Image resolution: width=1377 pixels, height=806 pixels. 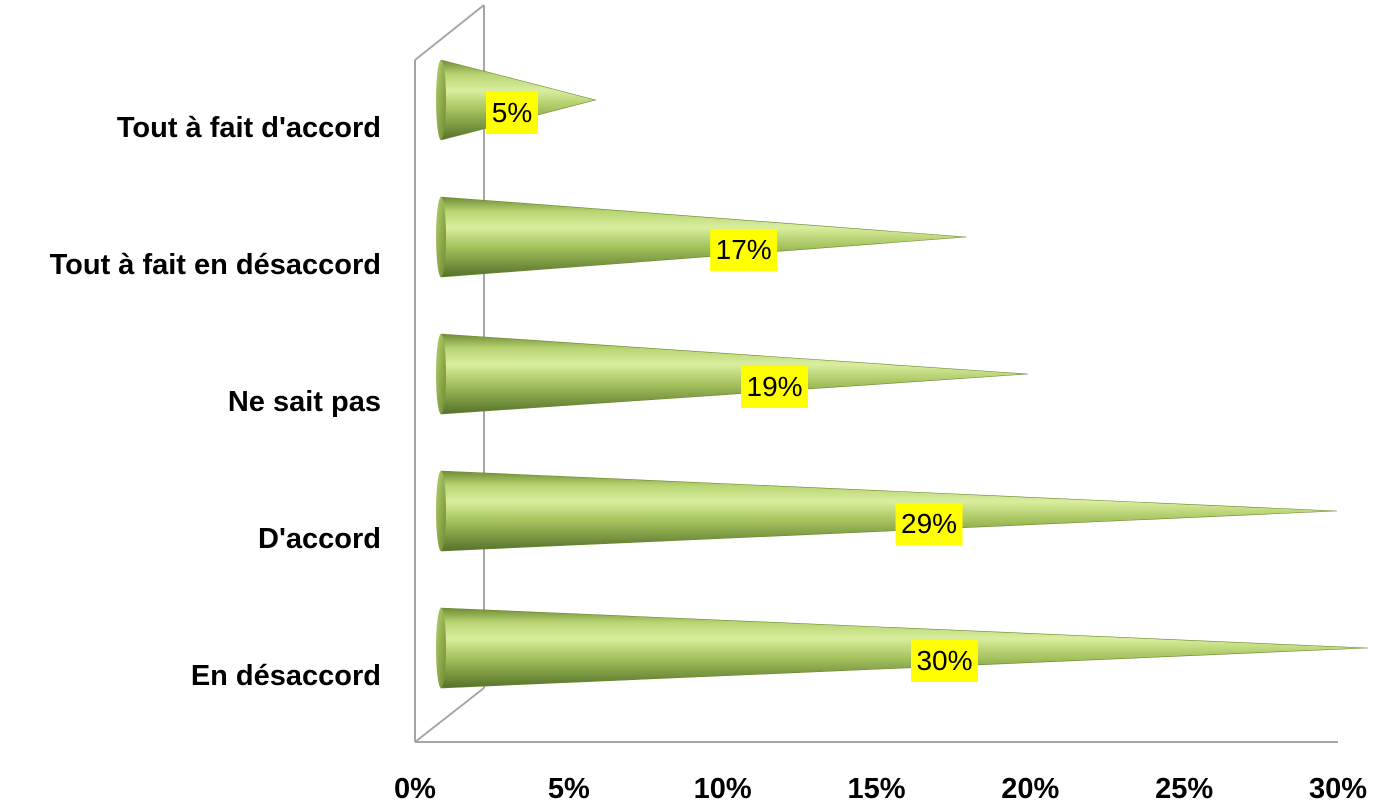 What do you see at coordinates (1030, 789) in the screenshot?
I see `x-tick-label: 20%` at bounding box center [1030, 789].